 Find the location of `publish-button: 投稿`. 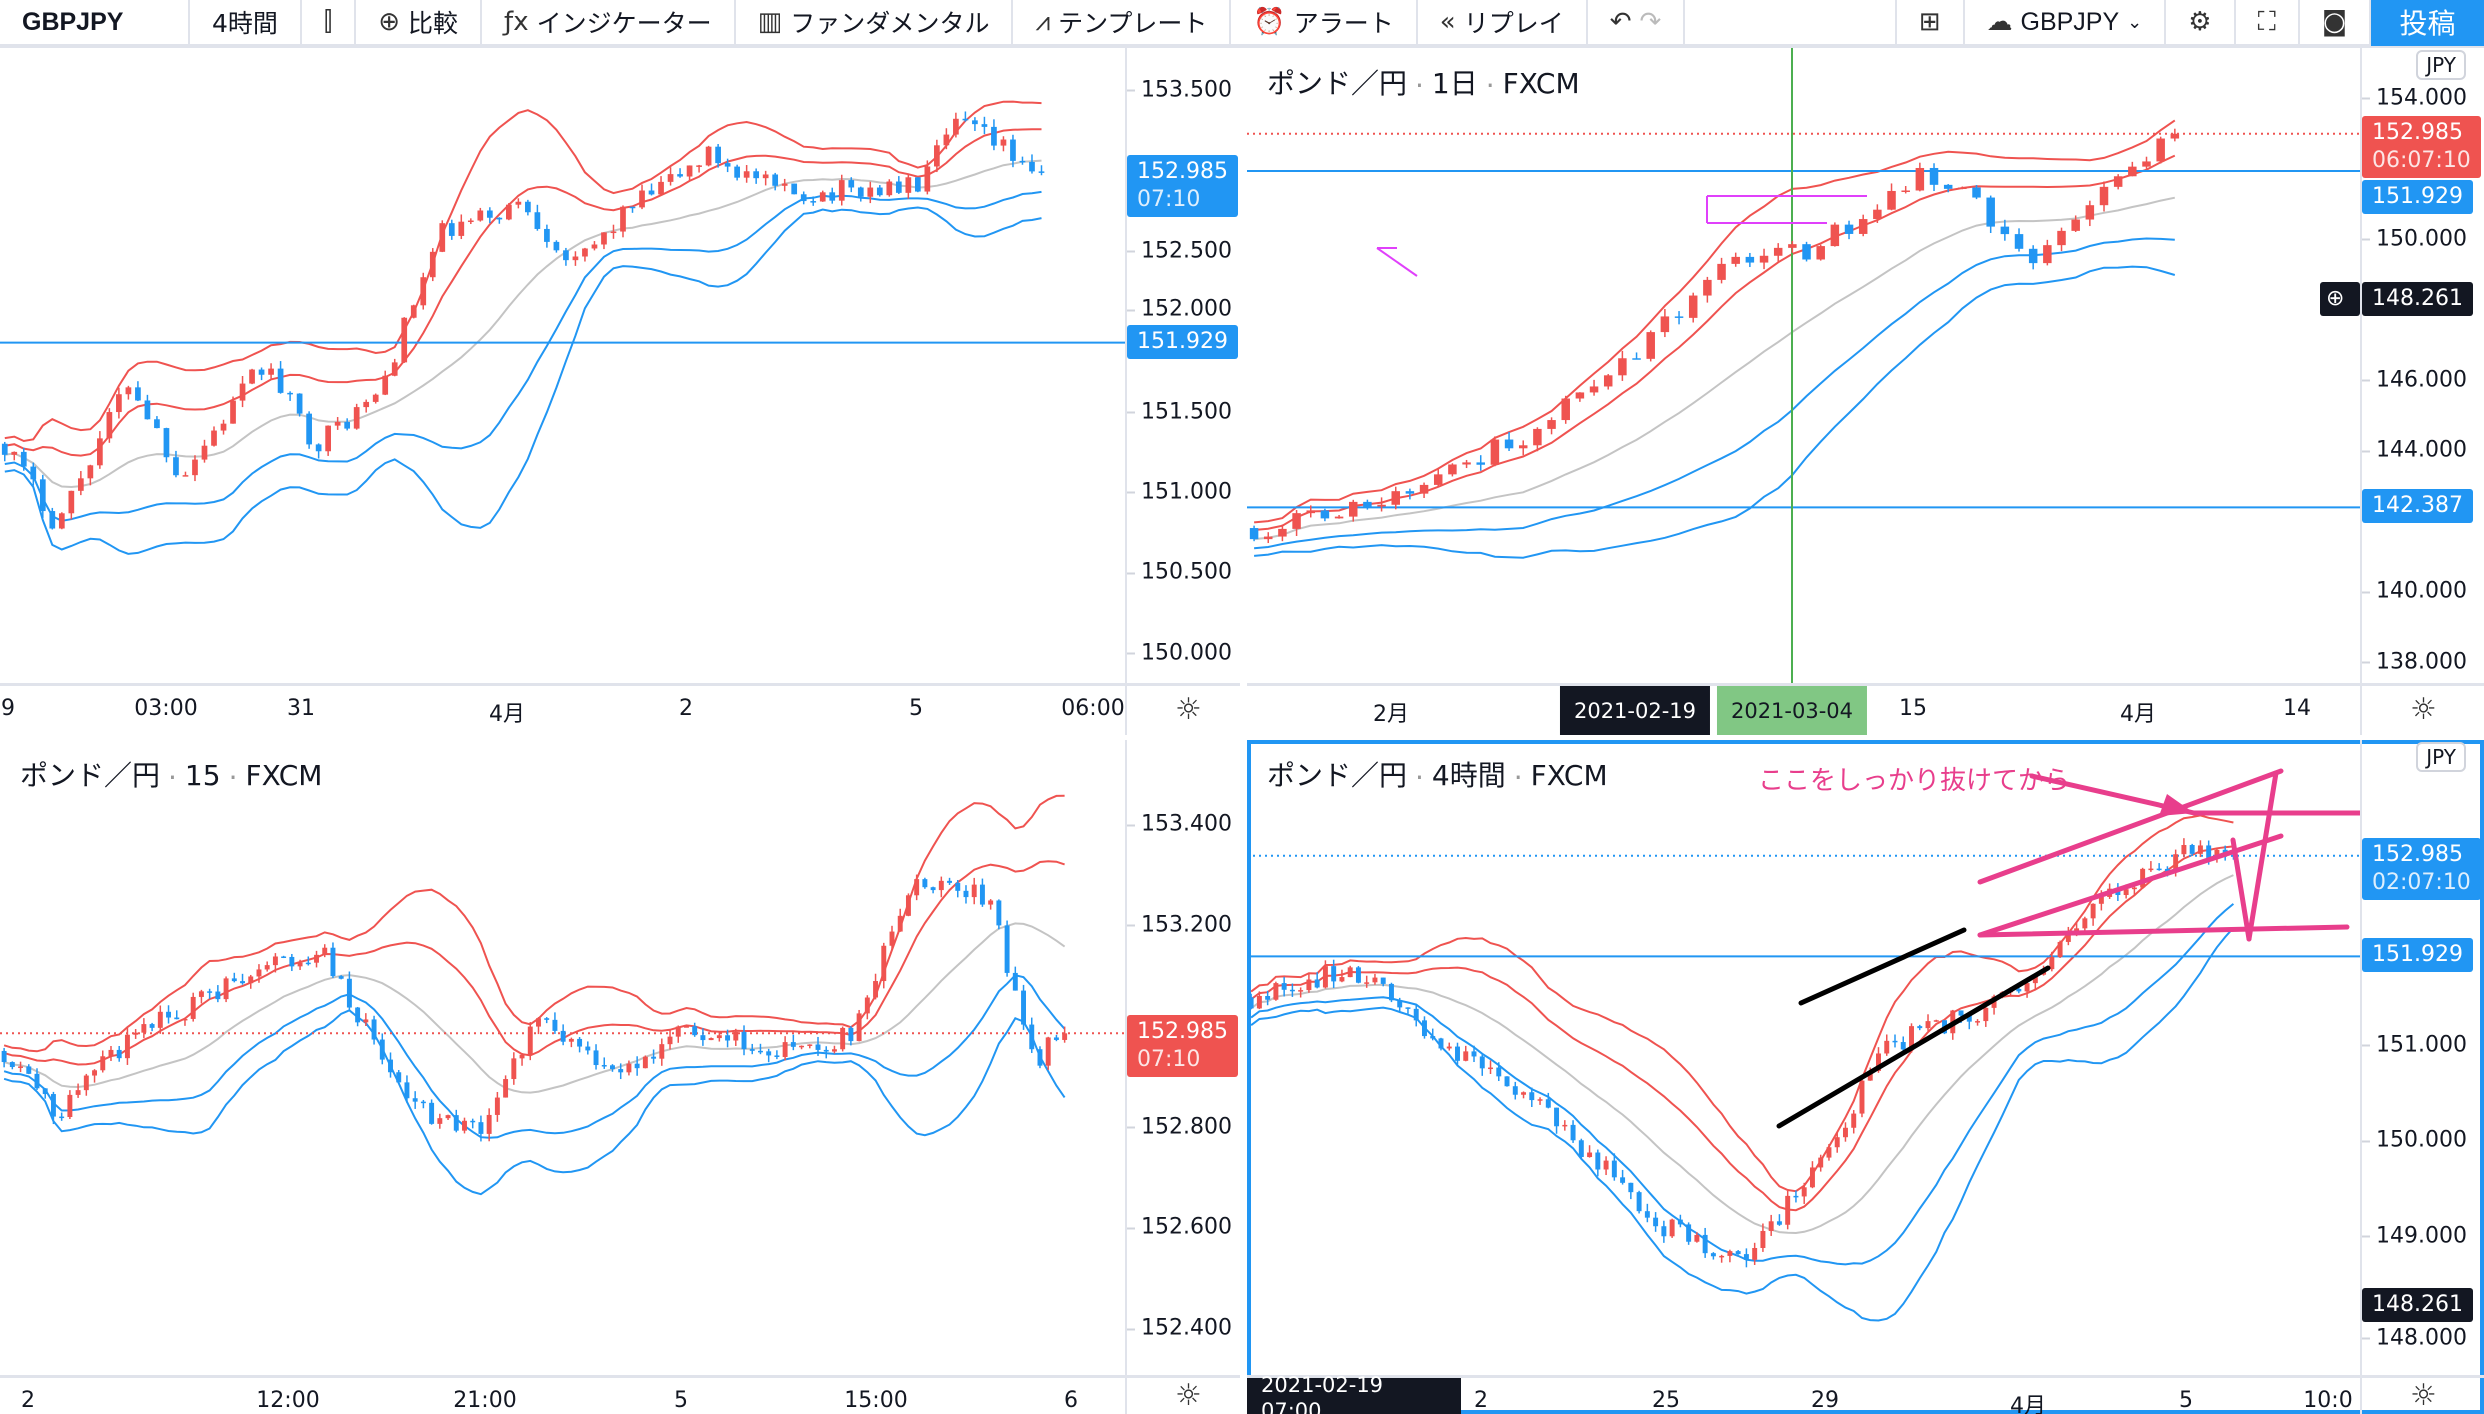

publish-button: 投稿 is located at coordinates (2427, 23).